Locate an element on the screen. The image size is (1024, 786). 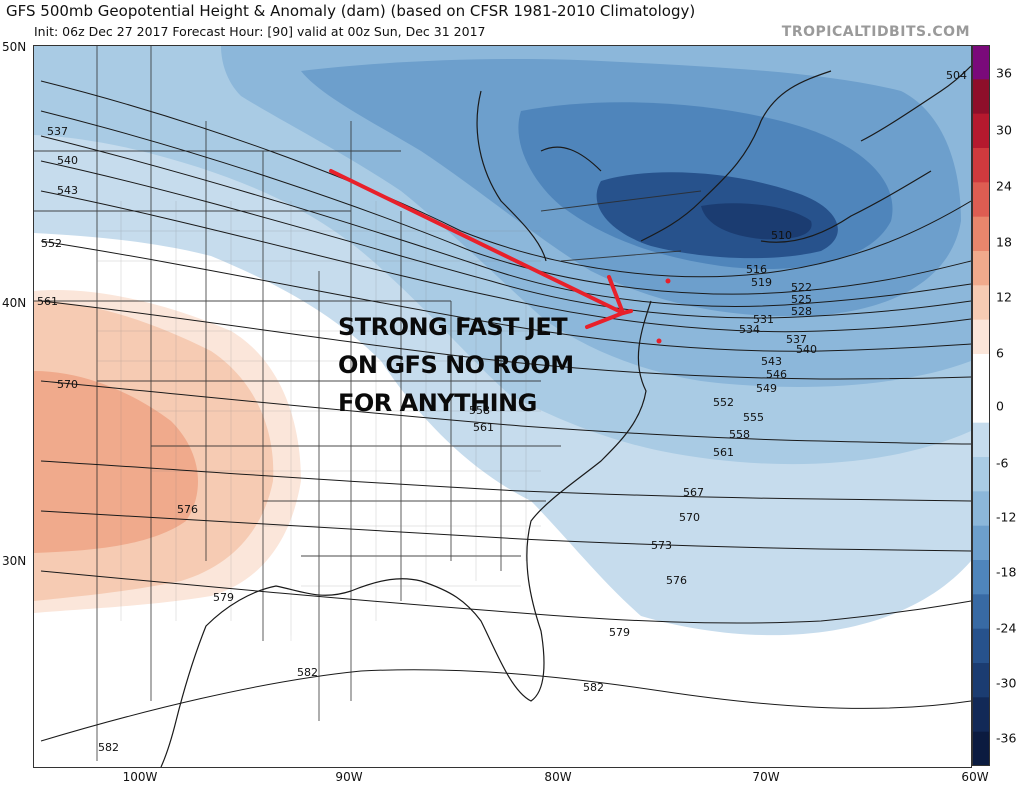
anomaly-shade-warm-inner is located at coordinates (116, 462).